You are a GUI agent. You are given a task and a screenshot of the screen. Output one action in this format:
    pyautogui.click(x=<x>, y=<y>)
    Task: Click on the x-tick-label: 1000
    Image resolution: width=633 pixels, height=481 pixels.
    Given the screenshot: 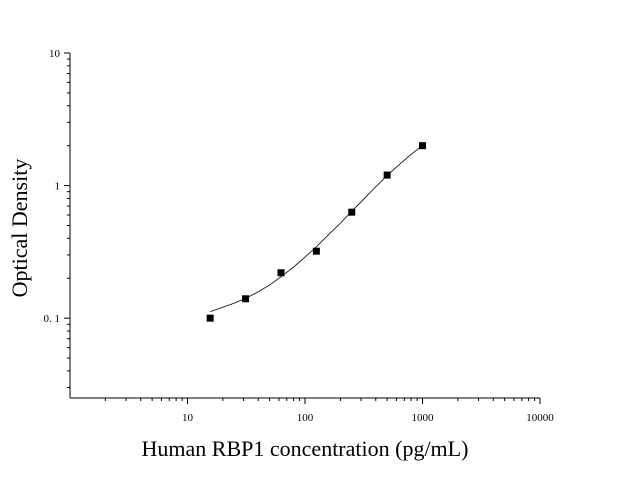 What is the action you would take?
    pyautogui.click(x=423, y=418)
    